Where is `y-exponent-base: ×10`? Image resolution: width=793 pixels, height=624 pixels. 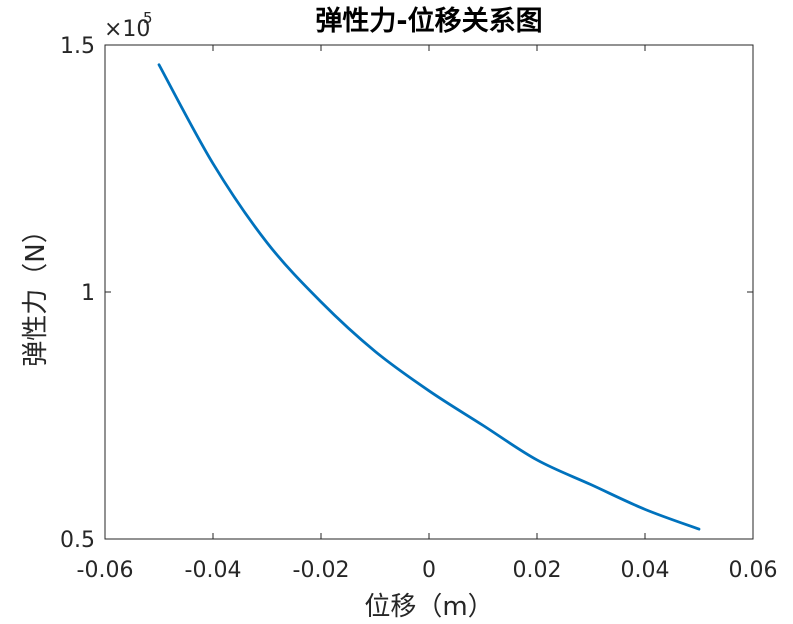
y-exponent-base: ×10 is located at coordinates (127, 29).